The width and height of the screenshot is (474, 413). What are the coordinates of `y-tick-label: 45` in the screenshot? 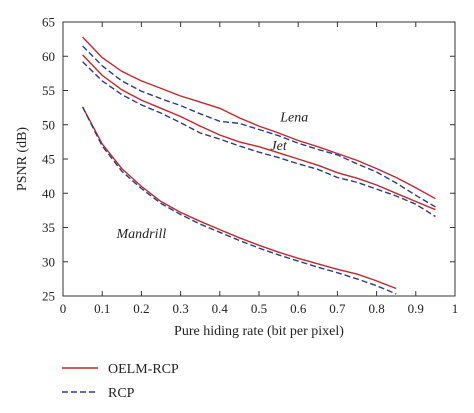 It's located at (48, 159).